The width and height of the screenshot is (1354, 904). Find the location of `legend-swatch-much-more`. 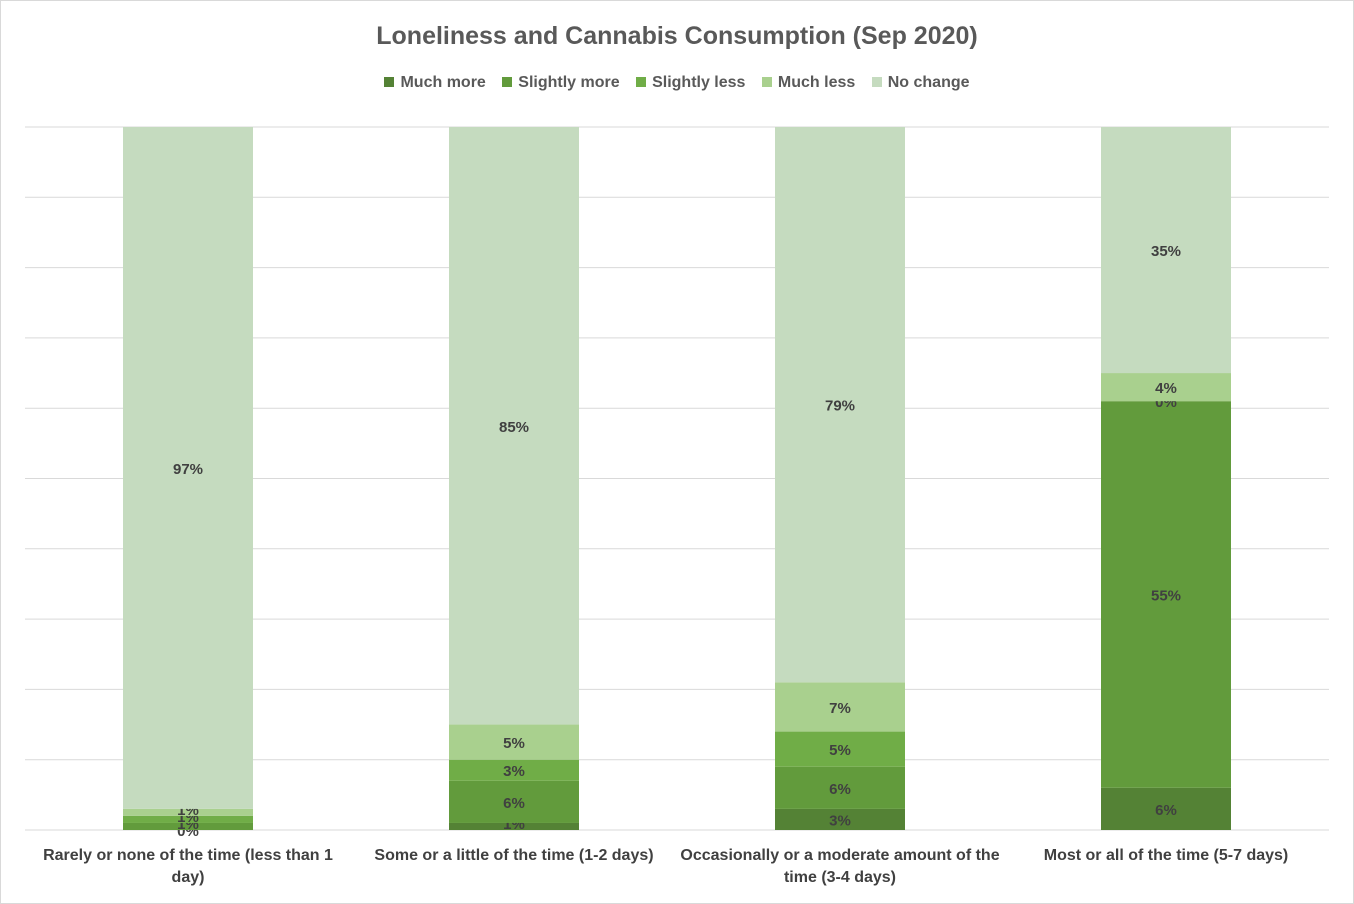

legend-swatch-much-more is located at coordinates (389, 82).